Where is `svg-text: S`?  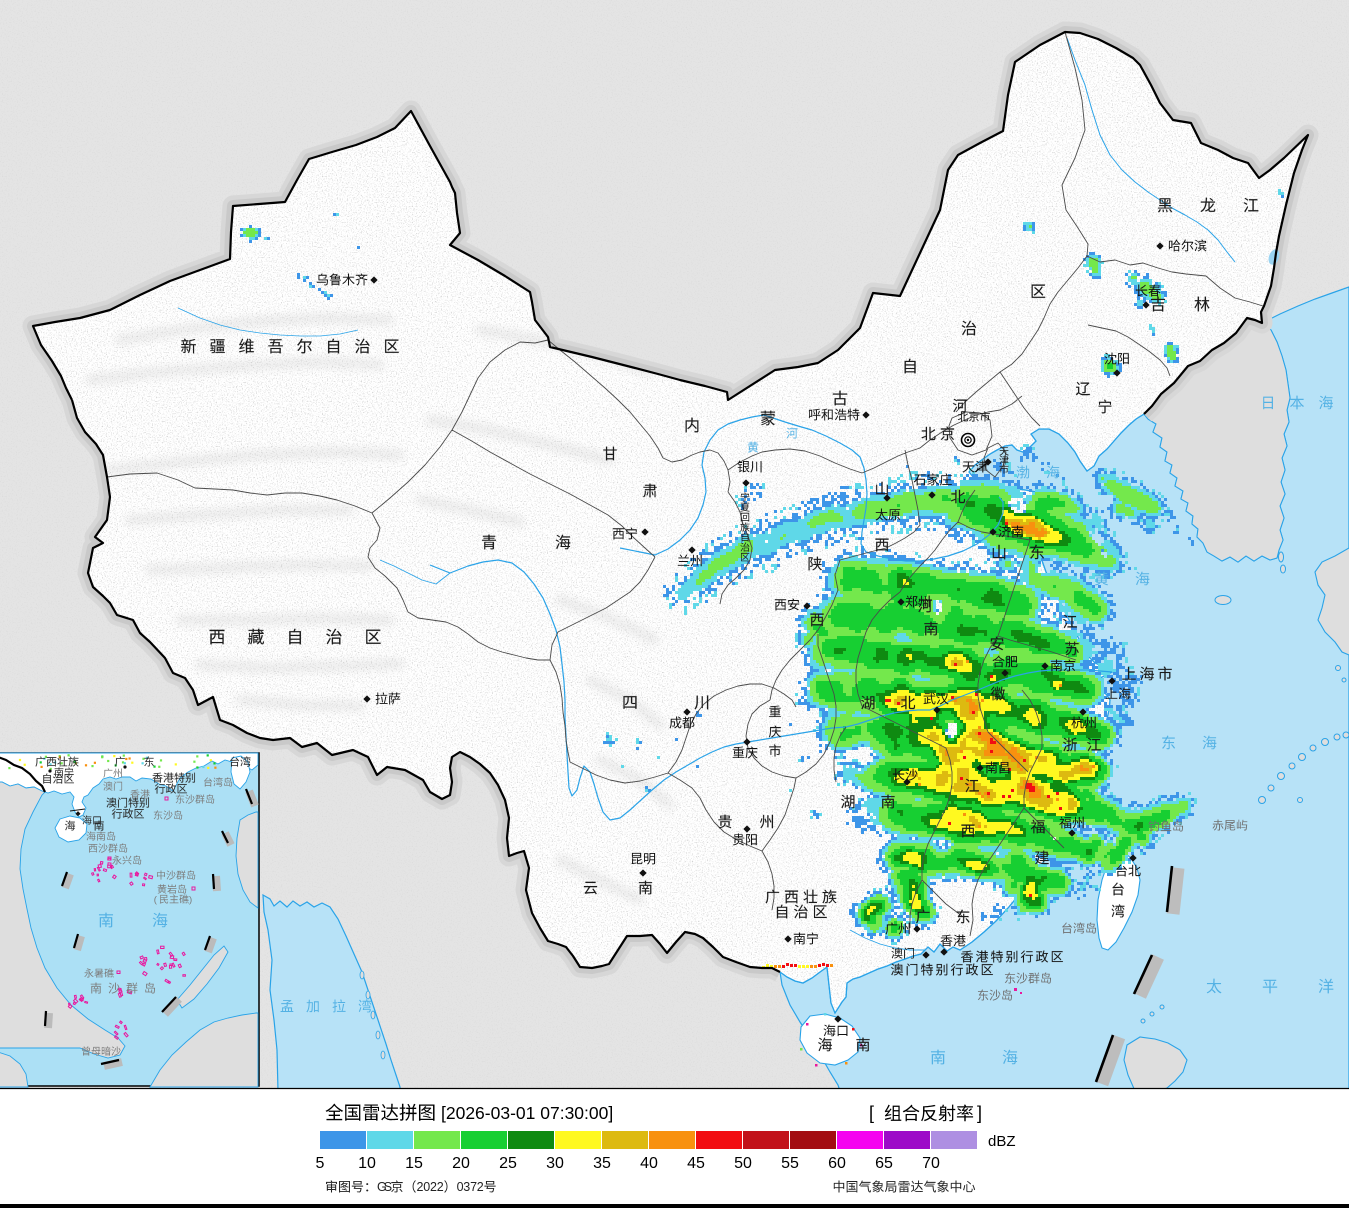
svg-text: S is located at coordinates (388, 1187).